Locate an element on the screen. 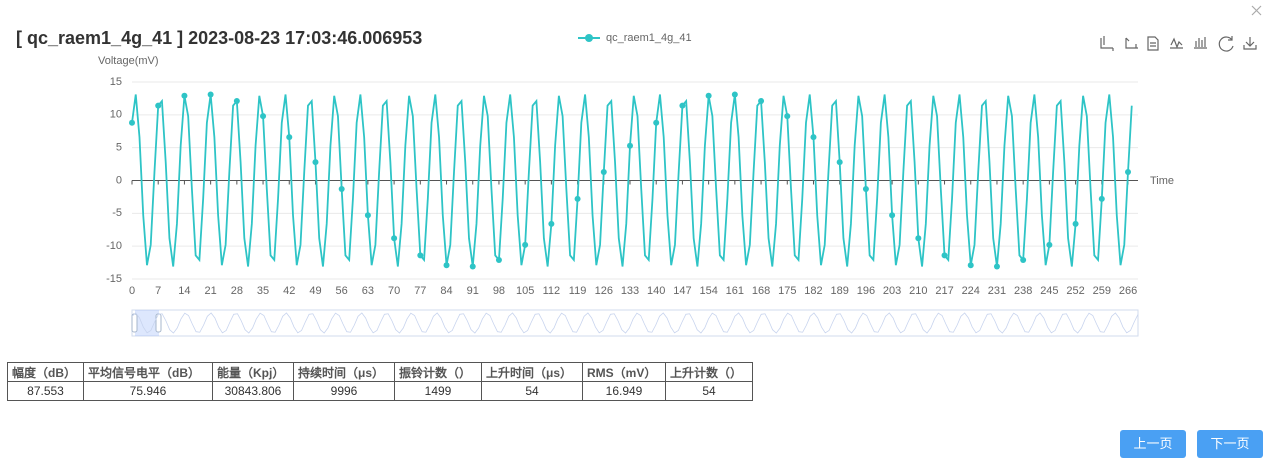  x-tick-label: 77 is located at coordinates (420, 291).